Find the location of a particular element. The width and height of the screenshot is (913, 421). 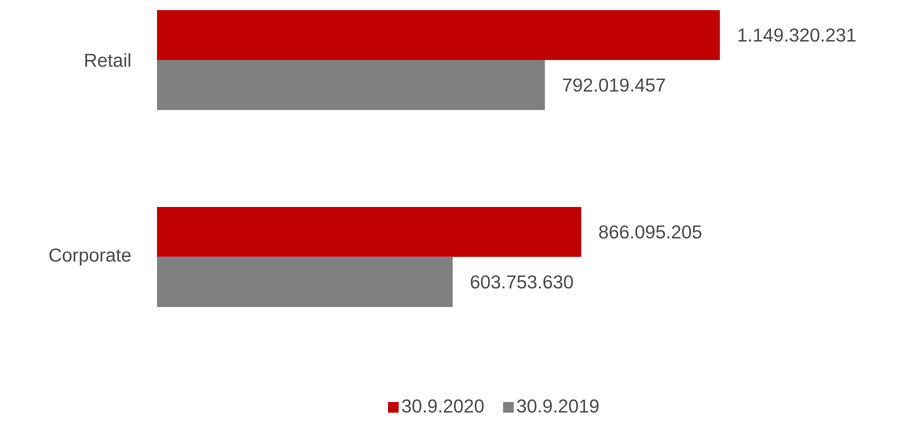

y-tick-label: Corporate is located at coordinates (90, 257).